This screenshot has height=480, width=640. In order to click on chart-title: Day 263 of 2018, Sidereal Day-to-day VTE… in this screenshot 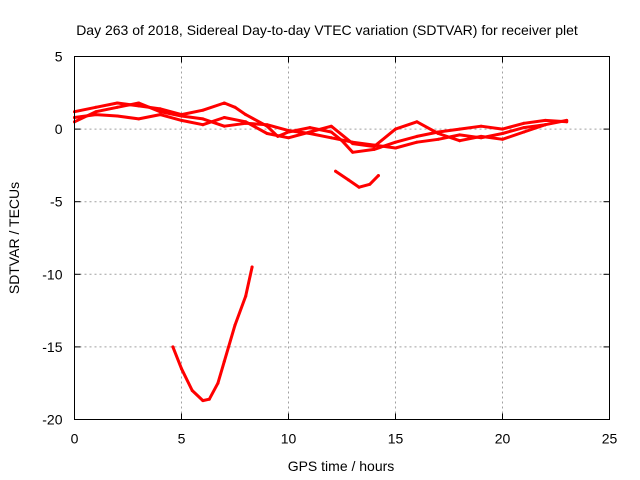, I will do `click(327, 30)`.